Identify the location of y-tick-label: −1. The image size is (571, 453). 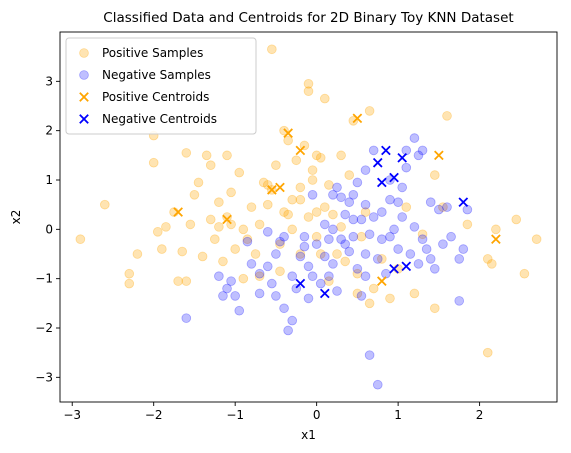
(44, 279).